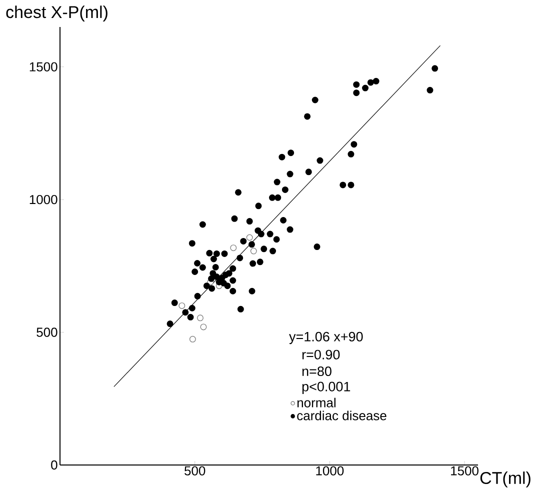 The image size is (554, 491). Describe the element at coordinates (326, 388) in the screenshot. I see `annotation: p<0.001` at that location.